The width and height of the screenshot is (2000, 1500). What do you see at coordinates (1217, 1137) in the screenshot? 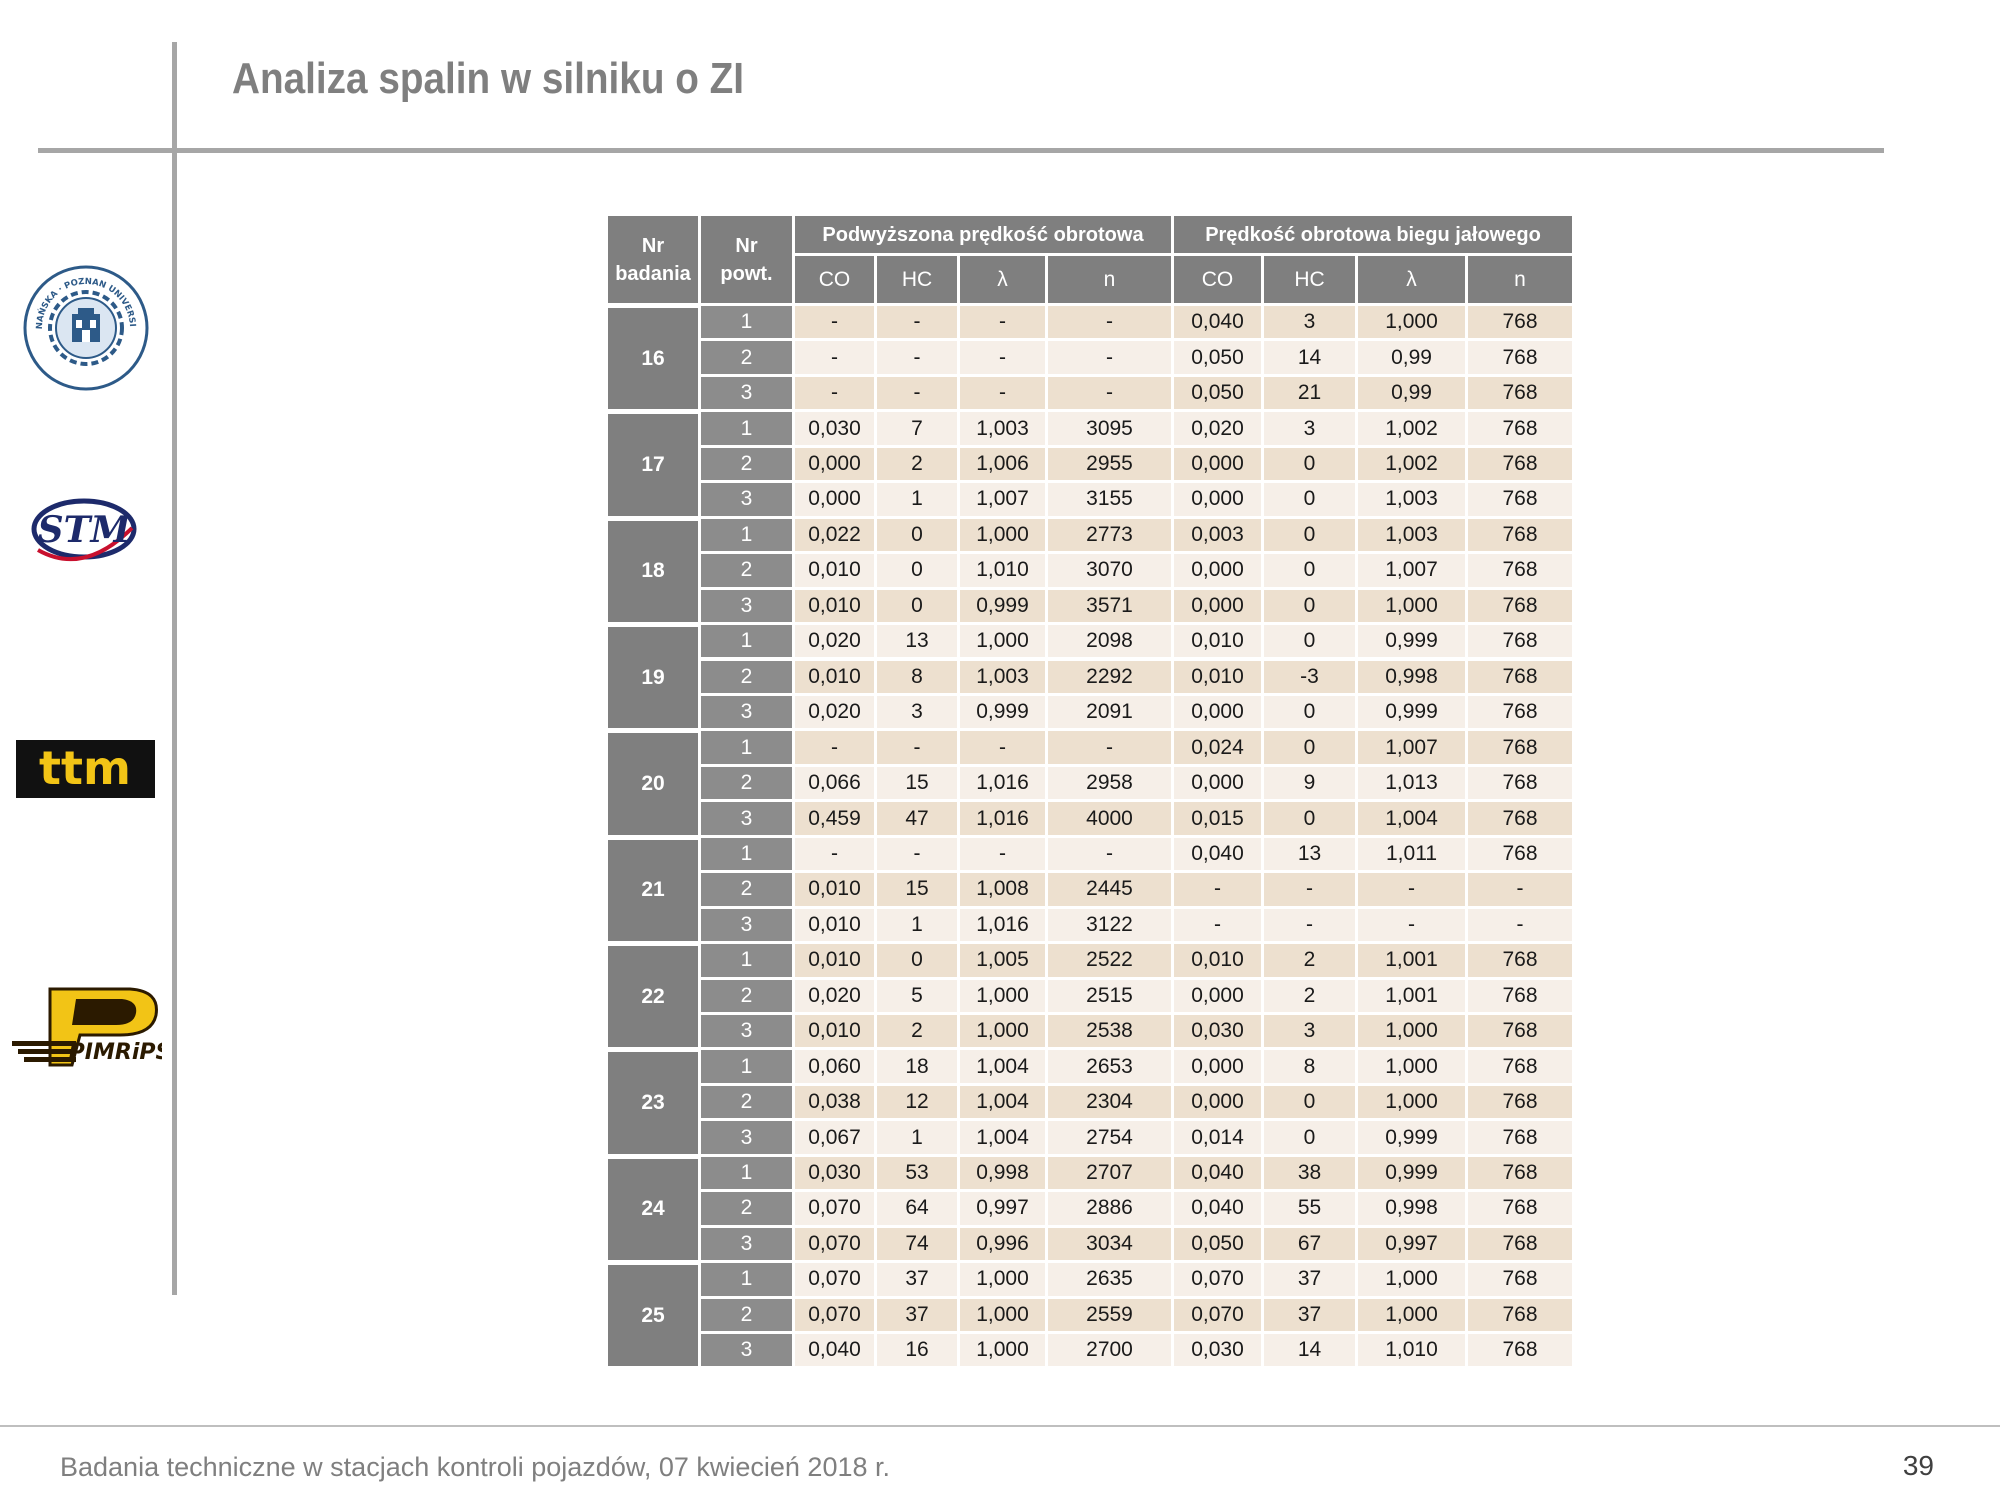
I see `table-cell: 0,014` at bounding box center [1217, 1137].